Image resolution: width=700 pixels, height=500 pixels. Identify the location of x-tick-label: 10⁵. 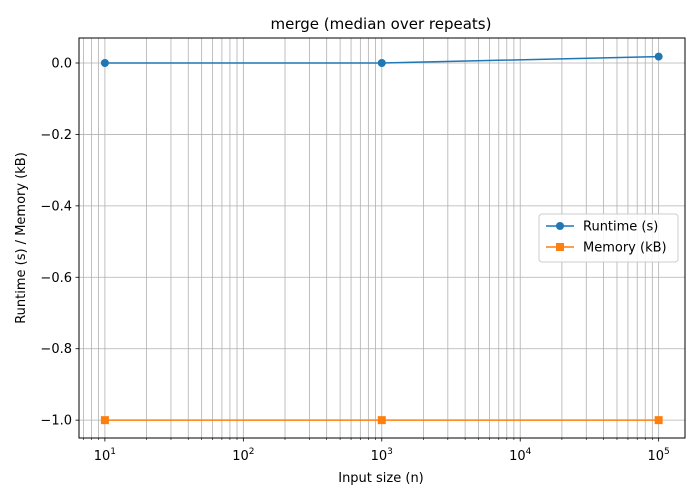
(659, 455).